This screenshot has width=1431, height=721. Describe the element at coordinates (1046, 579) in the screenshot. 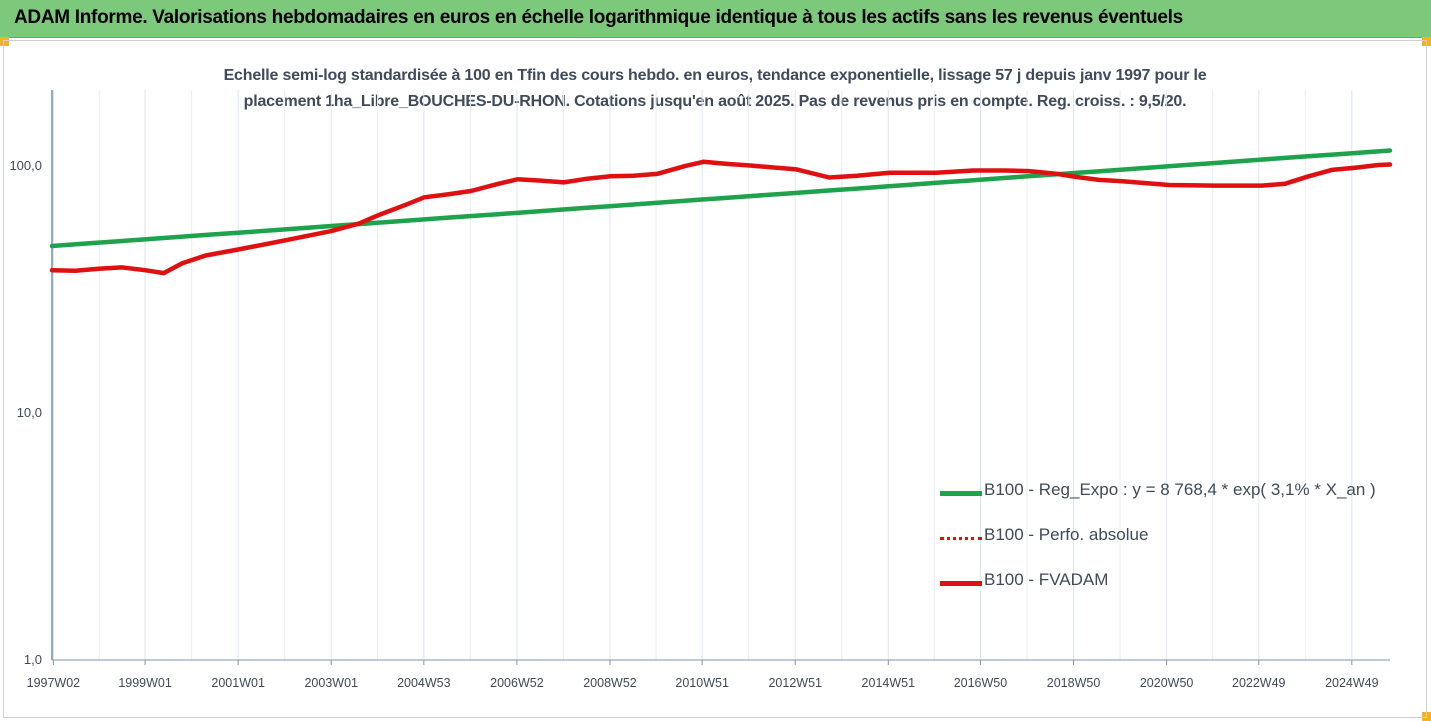

I see `legend-label: B100 - FVADAM` at that location.